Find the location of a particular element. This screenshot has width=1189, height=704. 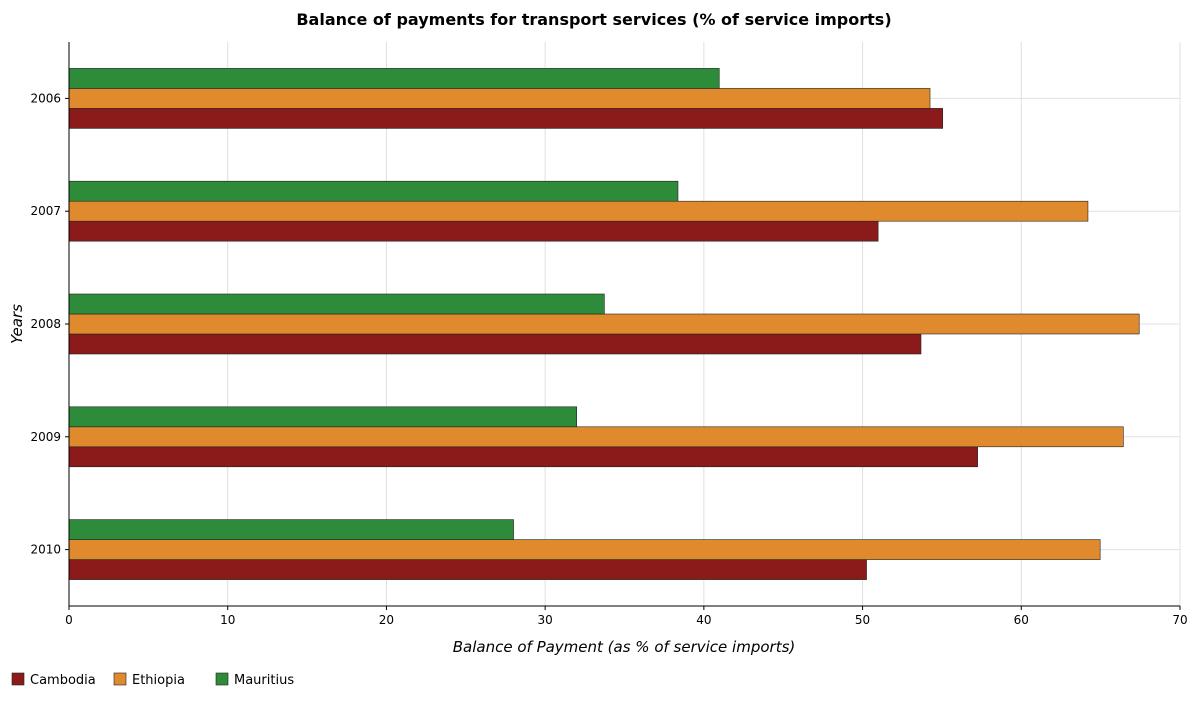

bar-mauritius-2008 is located at coordinates (336, 304).